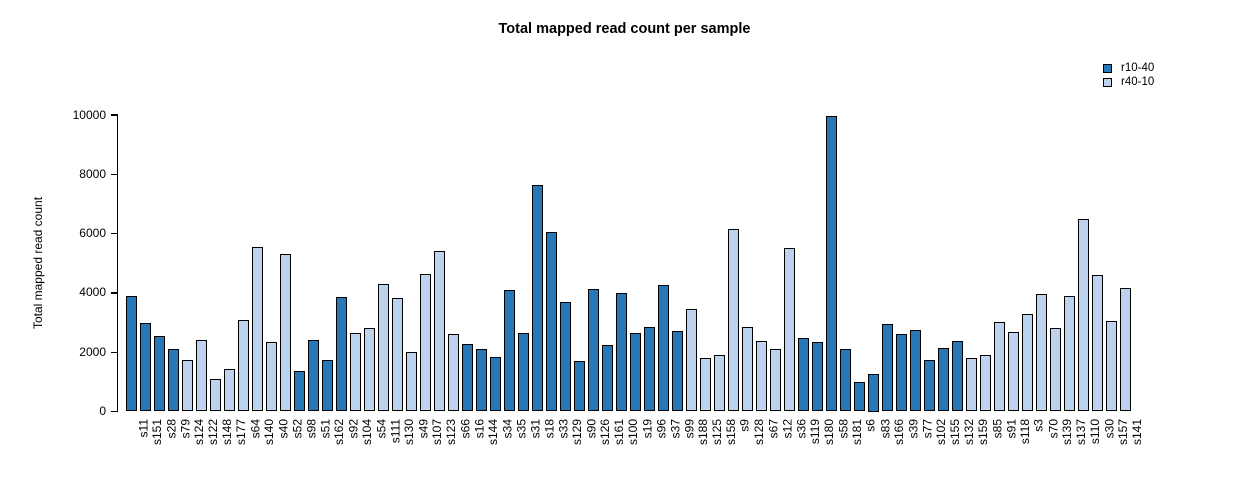 This screenshot has width=1238, height=500. I want to click on bar-s161, so click(607, 378).